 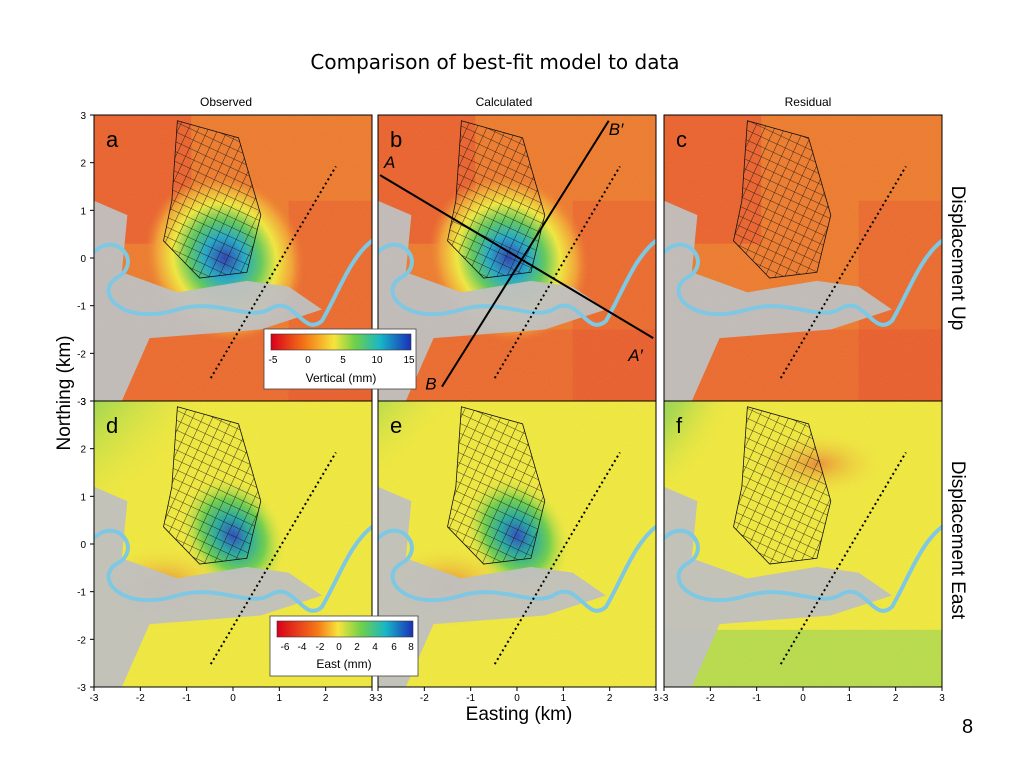 I want to click on map-panel-b: bA A′ B B′, so click(x=517, y=258).